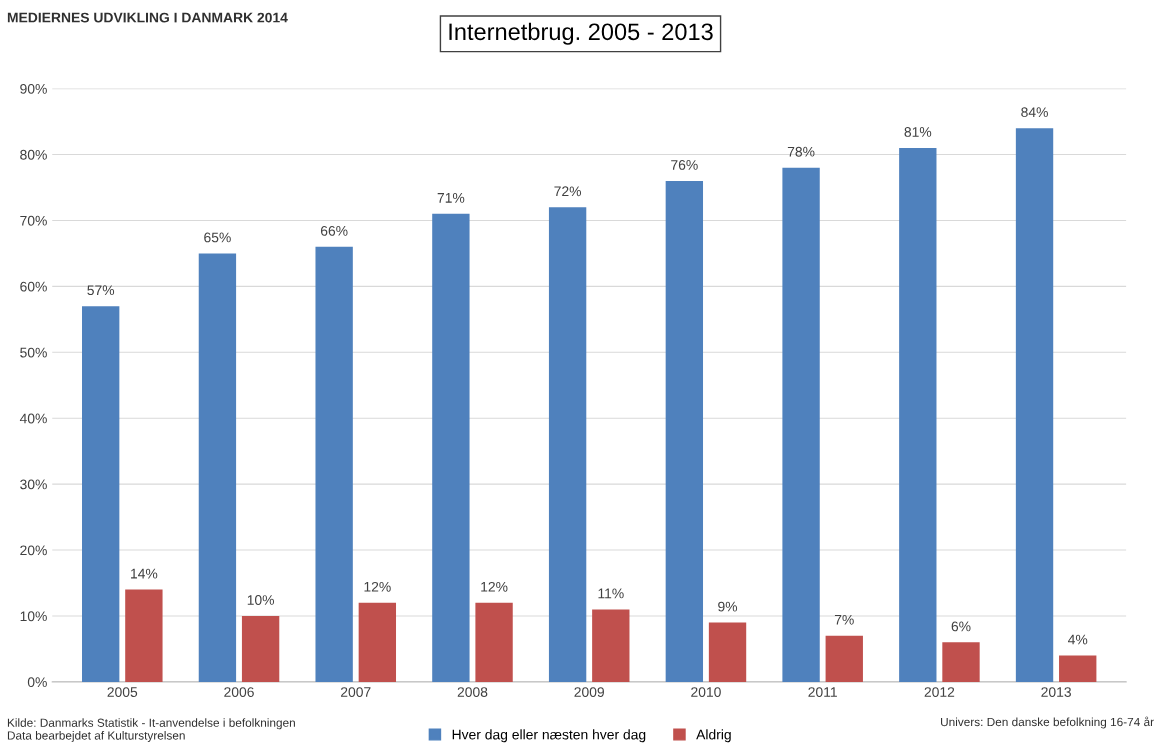 The height and width of the screenshot is (751, 1161). I want to click on y-tick-label: 50%, so click(33, 352).